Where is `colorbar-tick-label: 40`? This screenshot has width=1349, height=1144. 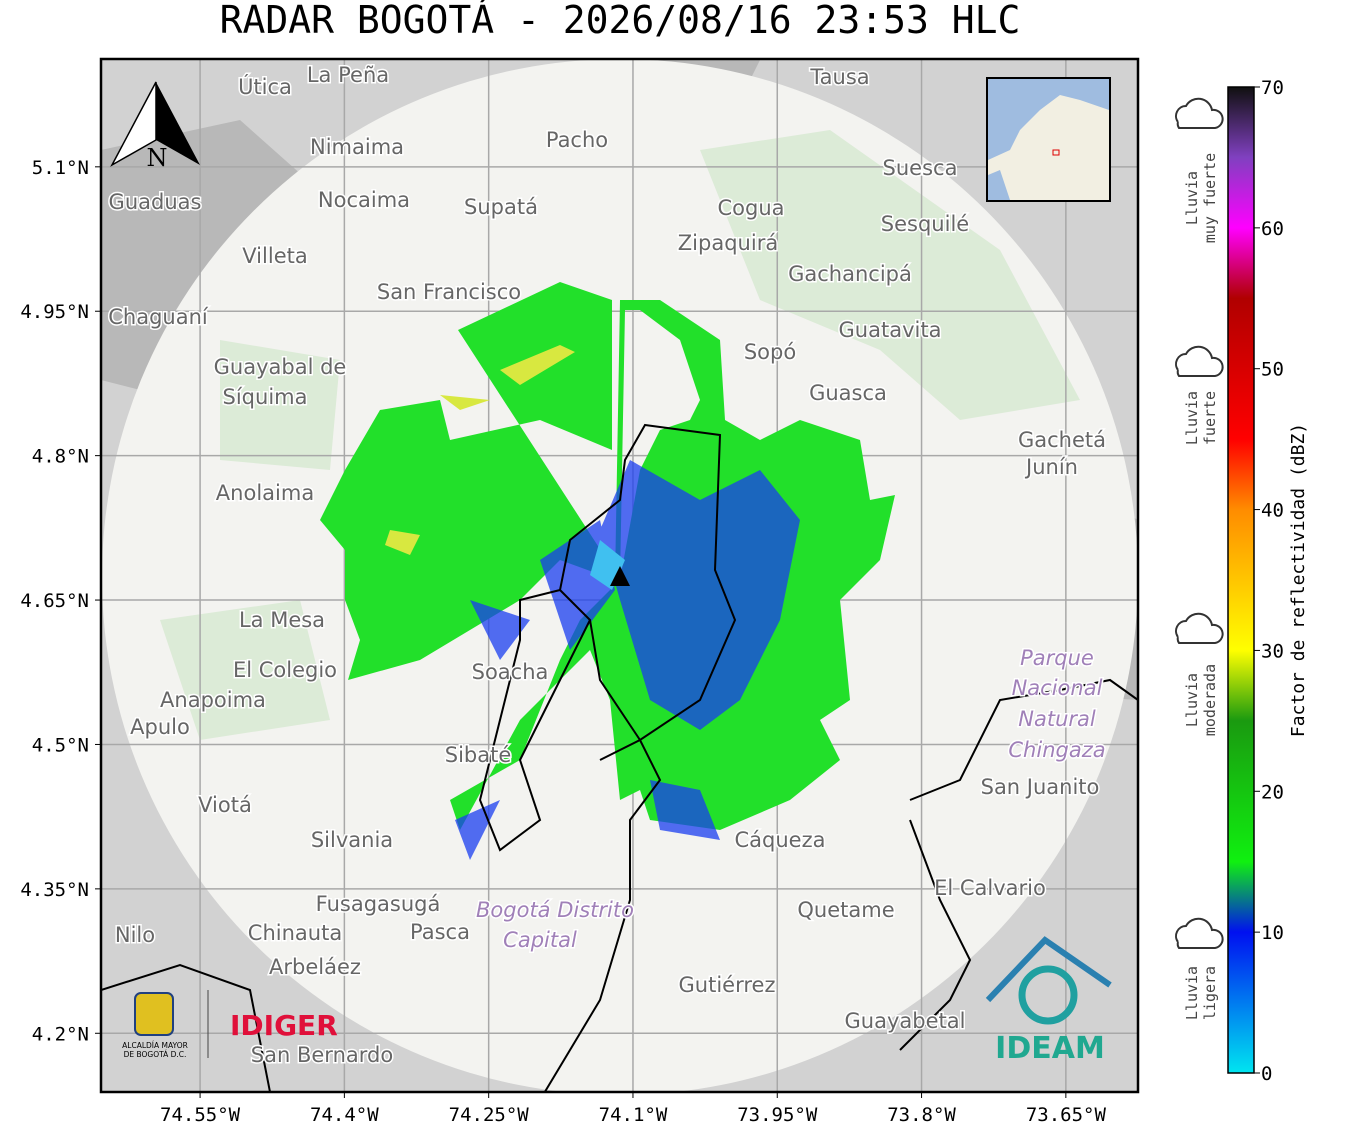 colorbar-tick-label: 40 is located at coordinates (1272, 511).